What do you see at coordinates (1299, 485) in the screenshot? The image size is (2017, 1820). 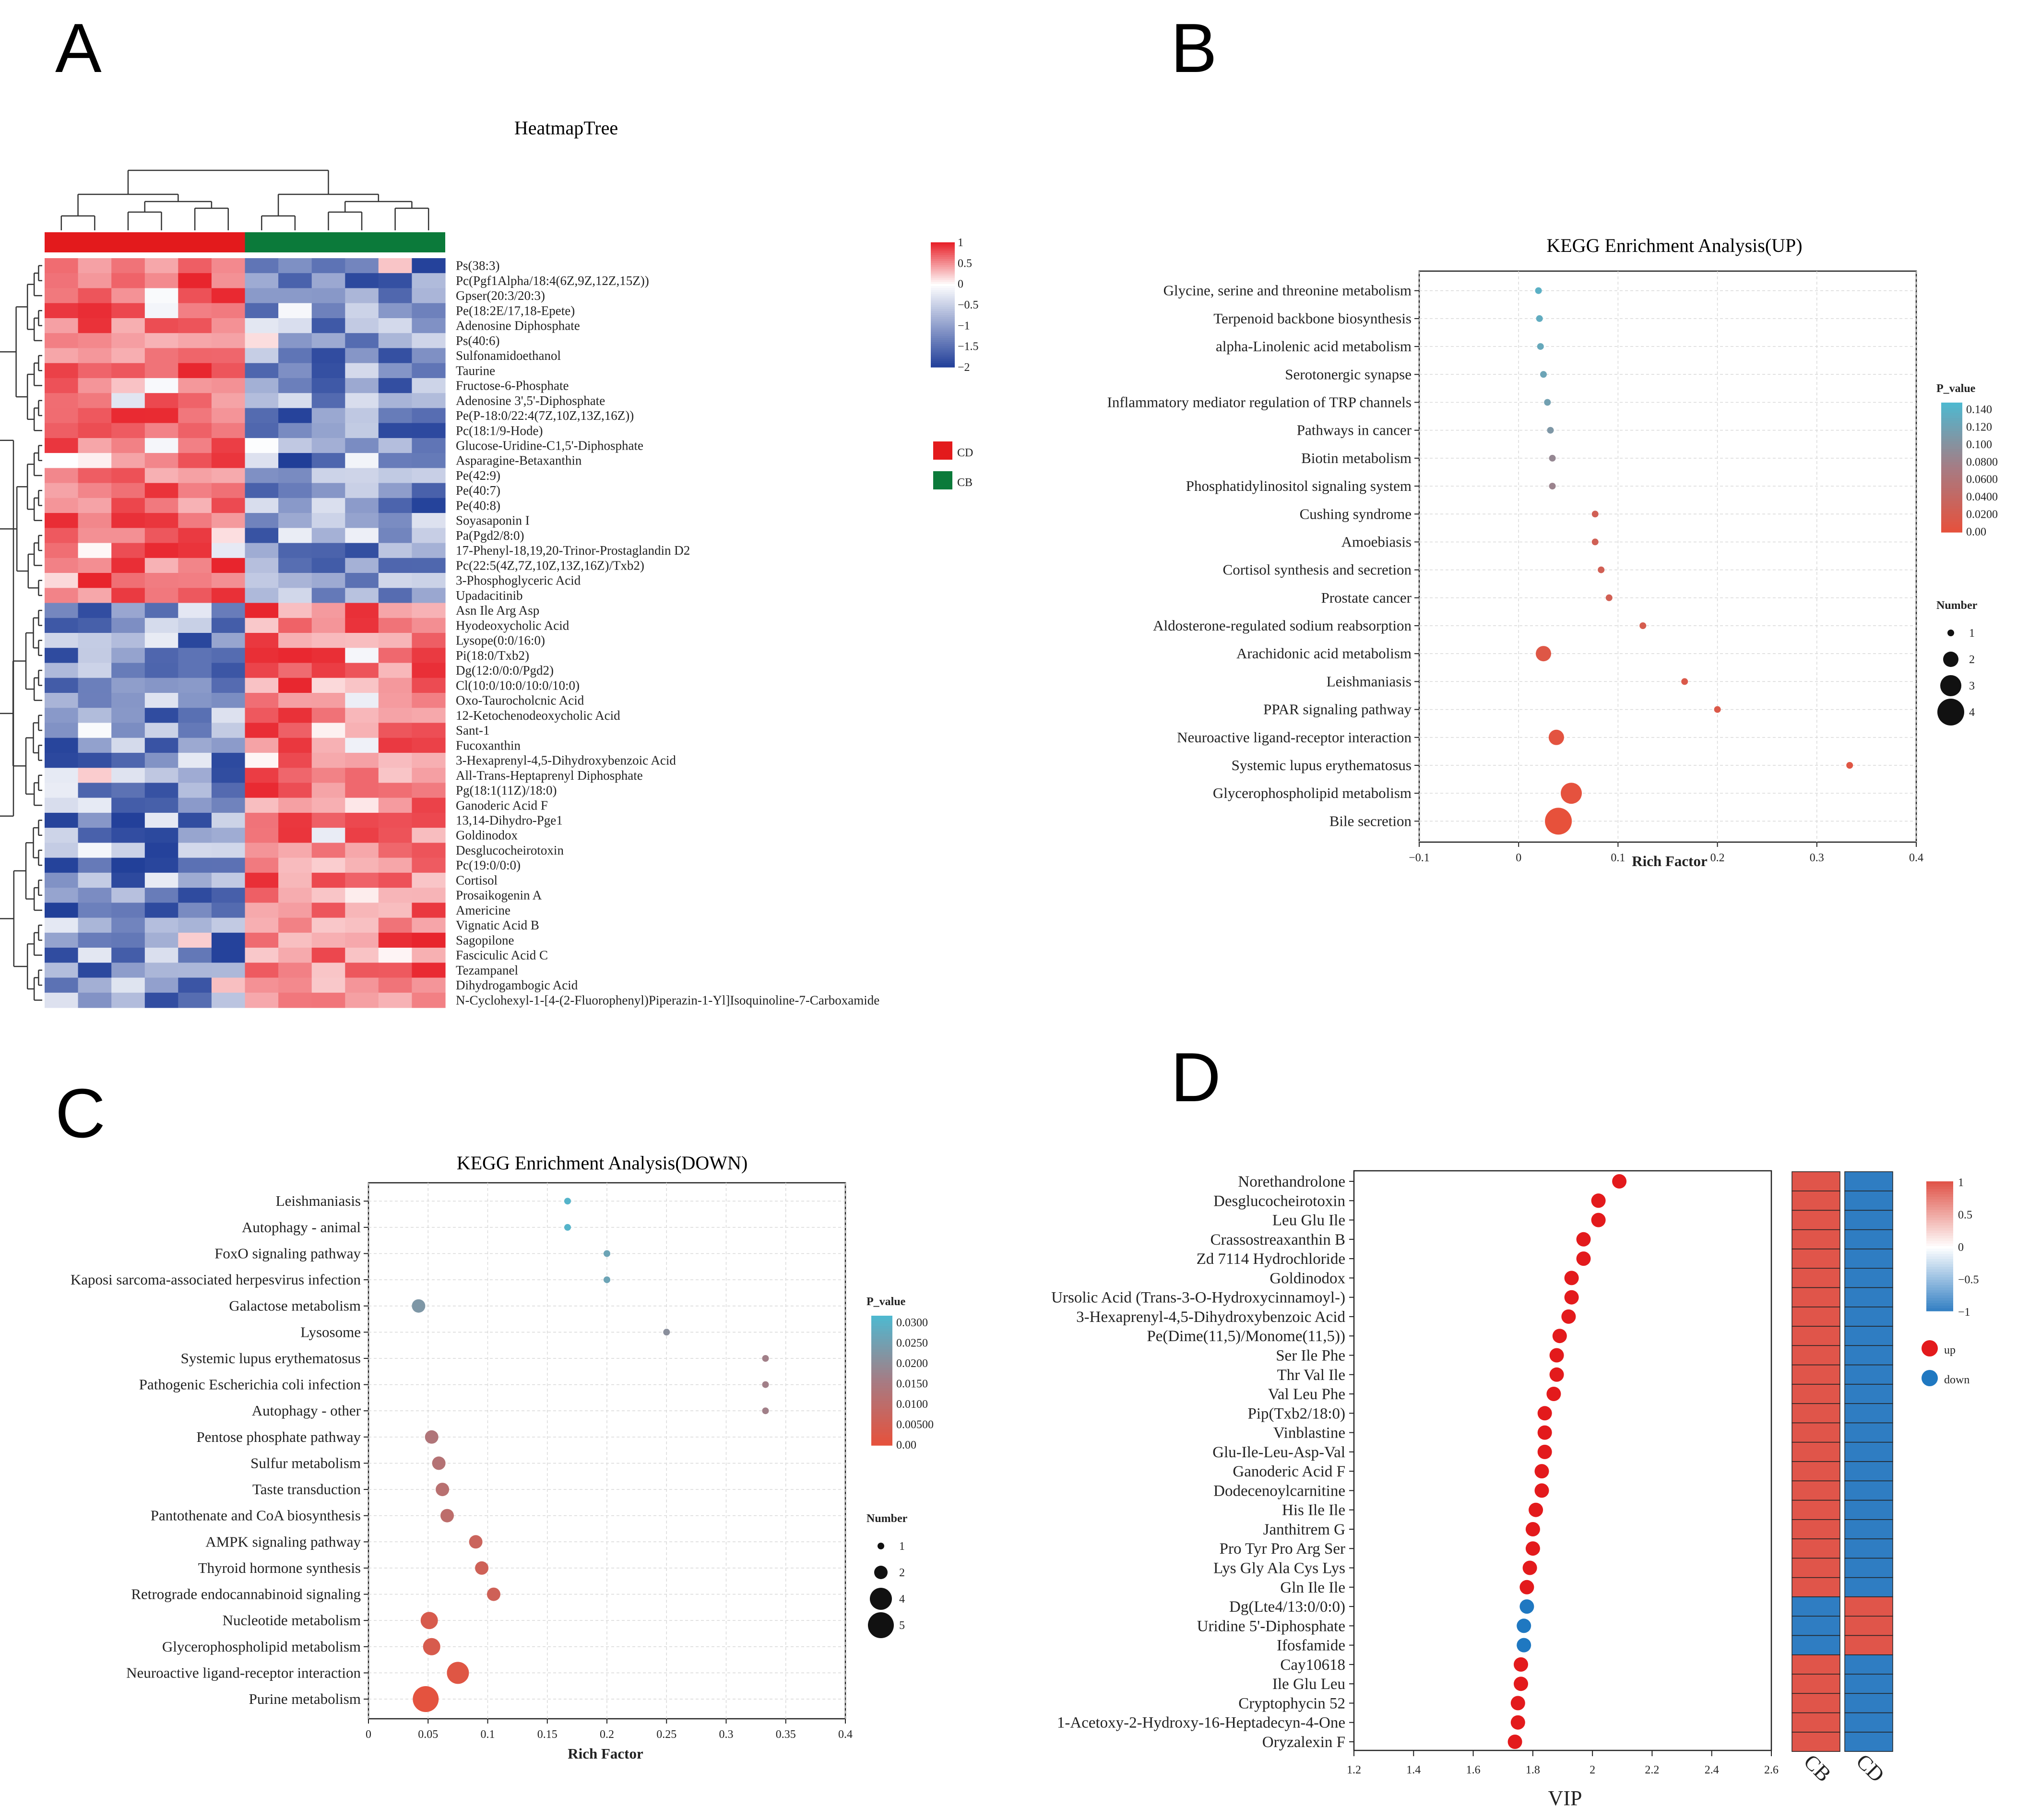 I see `category-label: Phosphatidylinositol signaling system` at bounding box center [1299, 485].